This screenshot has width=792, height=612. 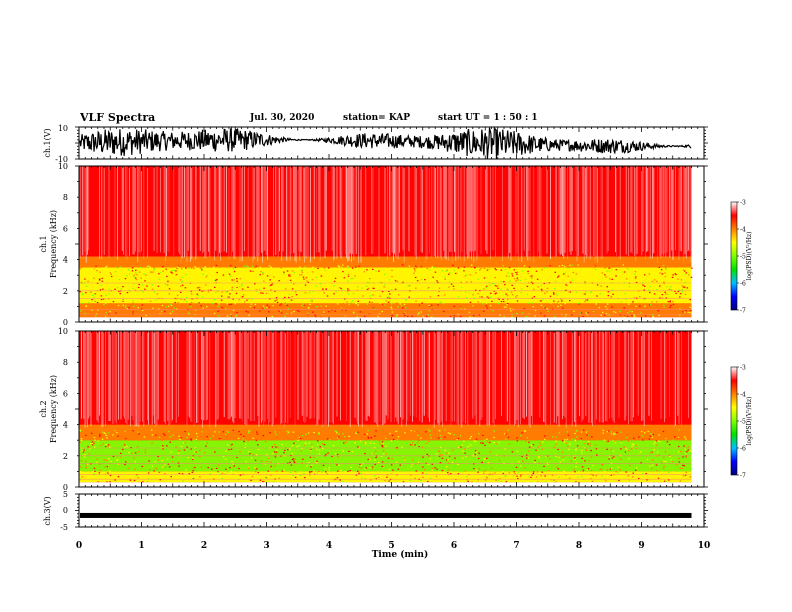 I want to click on spec-ytick-label: 6, so click(x=65, y=228).